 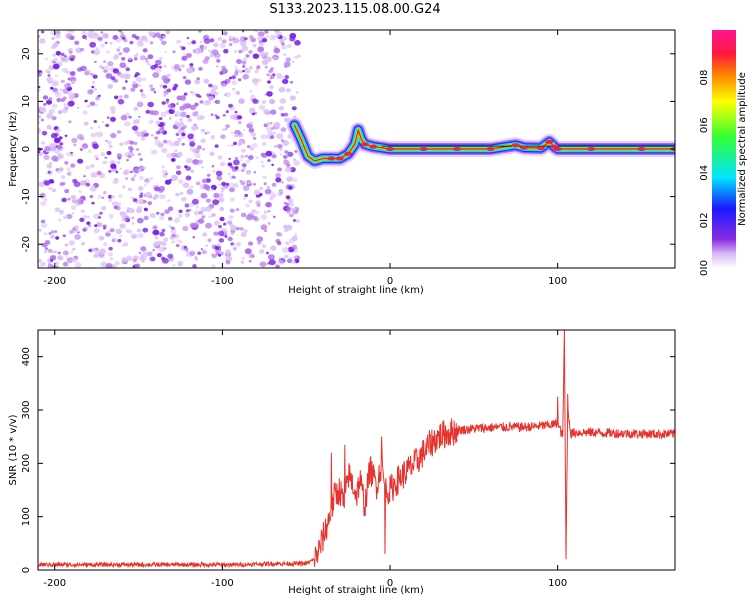 What do you see at coordinates (742, 149) in the screenshot?
I see `colorbar-label: Normalized spectral amplitude` at bounding box center [742, 149].